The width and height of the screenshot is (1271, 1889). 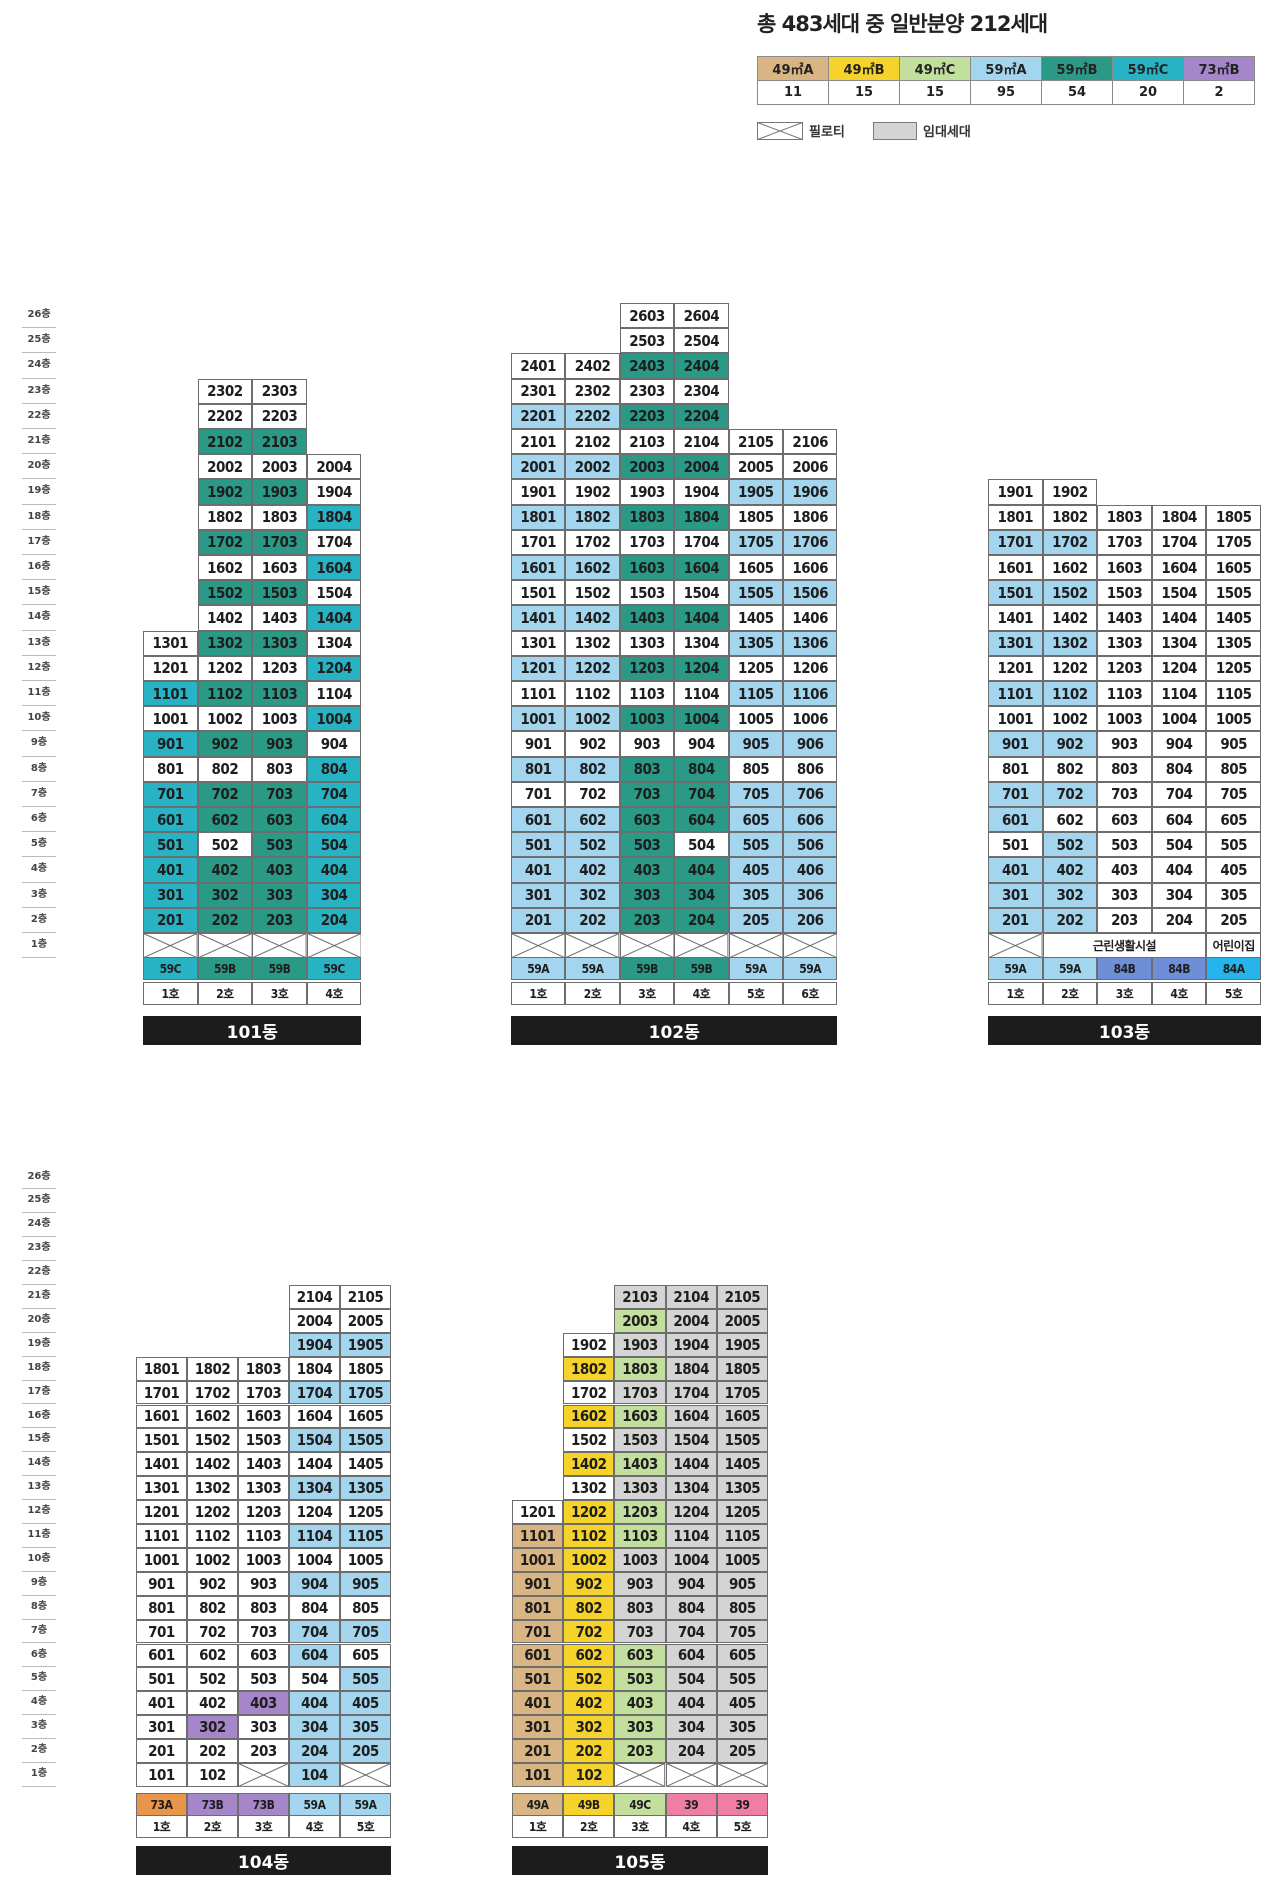 What do you see at coordinates (592, 366) in the screenshot?
I see `unit-cell: 2402` at bounding box center [592, 366].